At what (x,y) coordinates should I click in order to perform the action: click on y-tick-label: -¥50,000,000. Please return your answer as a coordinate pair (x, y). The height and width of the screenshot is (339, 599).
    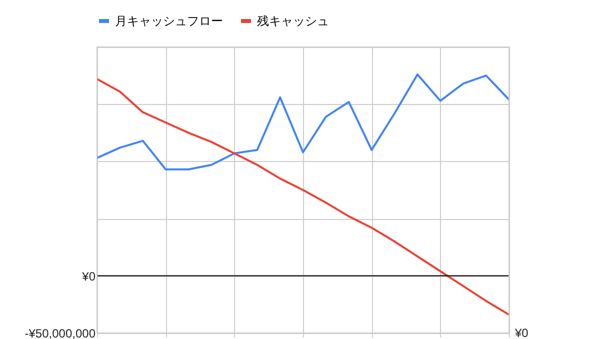
    Looking at the image, I should click on (60, 332).